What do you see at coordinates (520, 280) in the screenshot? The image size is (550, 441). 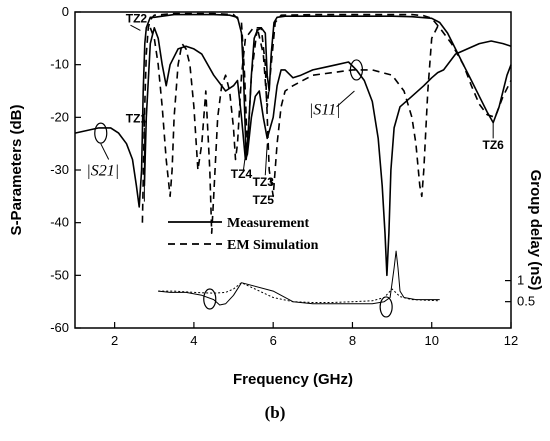 I see `y2-tick-label: 1` at bounding box center [520, 280].